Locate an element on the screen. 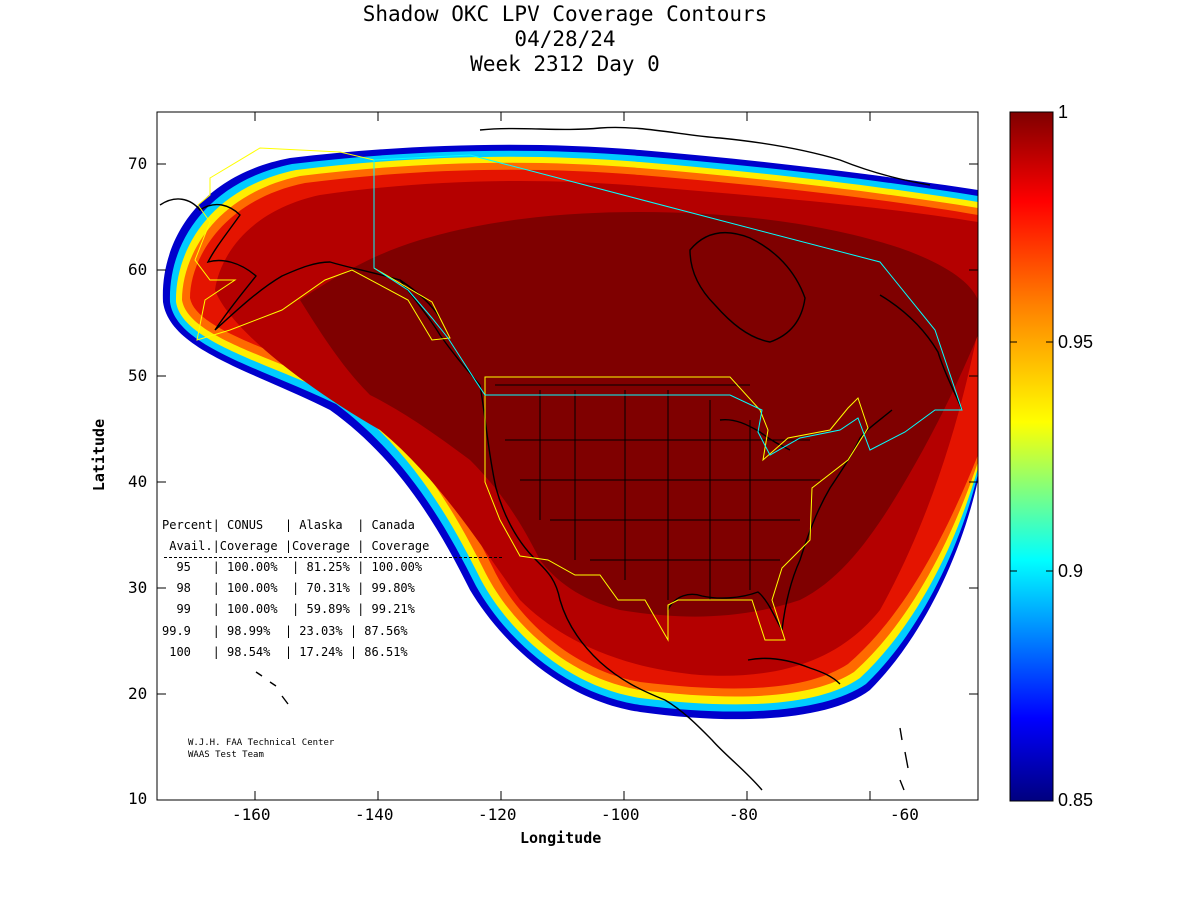  stats-header-1: Percent| CONUS | Alaska | Canada is located at coordinates (288, 525).